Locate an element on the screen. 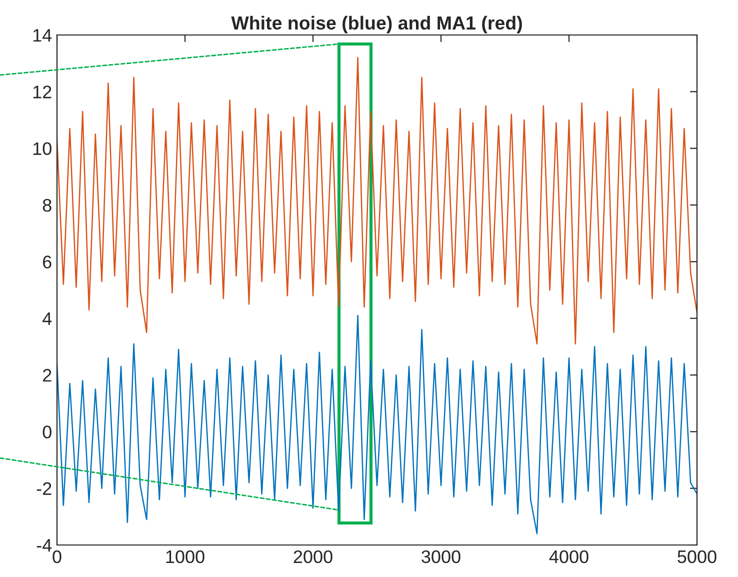 The width and height of the screenshot is (738, 577). y-tick-label: 8 is located at coordinates (47, 205).